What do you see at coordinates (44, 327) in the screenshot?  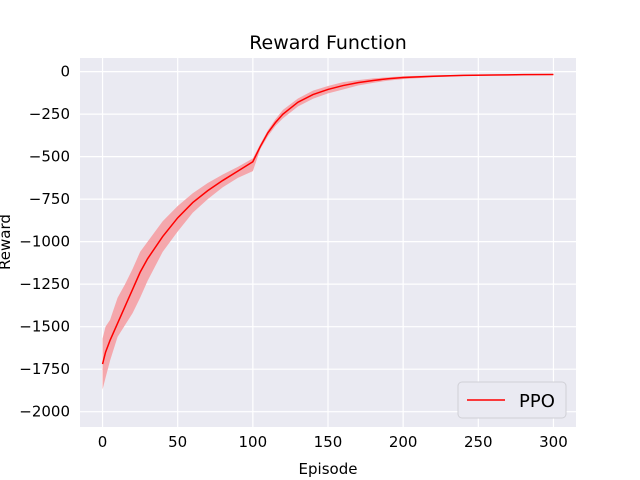 I see `y-tick-label: −1500` at bounding box center [44, 327].